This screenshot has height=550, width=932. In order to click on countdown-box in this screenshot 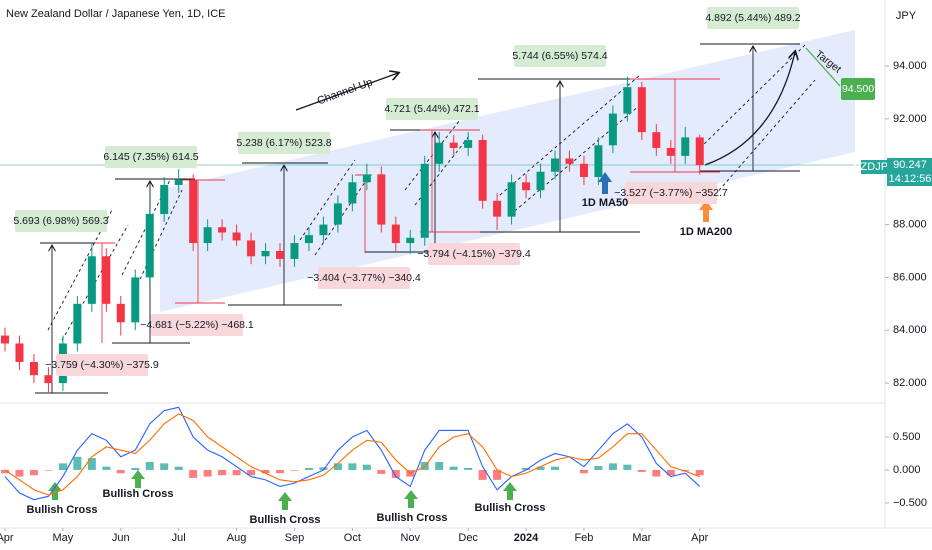, I will do `click(909, 179)`.